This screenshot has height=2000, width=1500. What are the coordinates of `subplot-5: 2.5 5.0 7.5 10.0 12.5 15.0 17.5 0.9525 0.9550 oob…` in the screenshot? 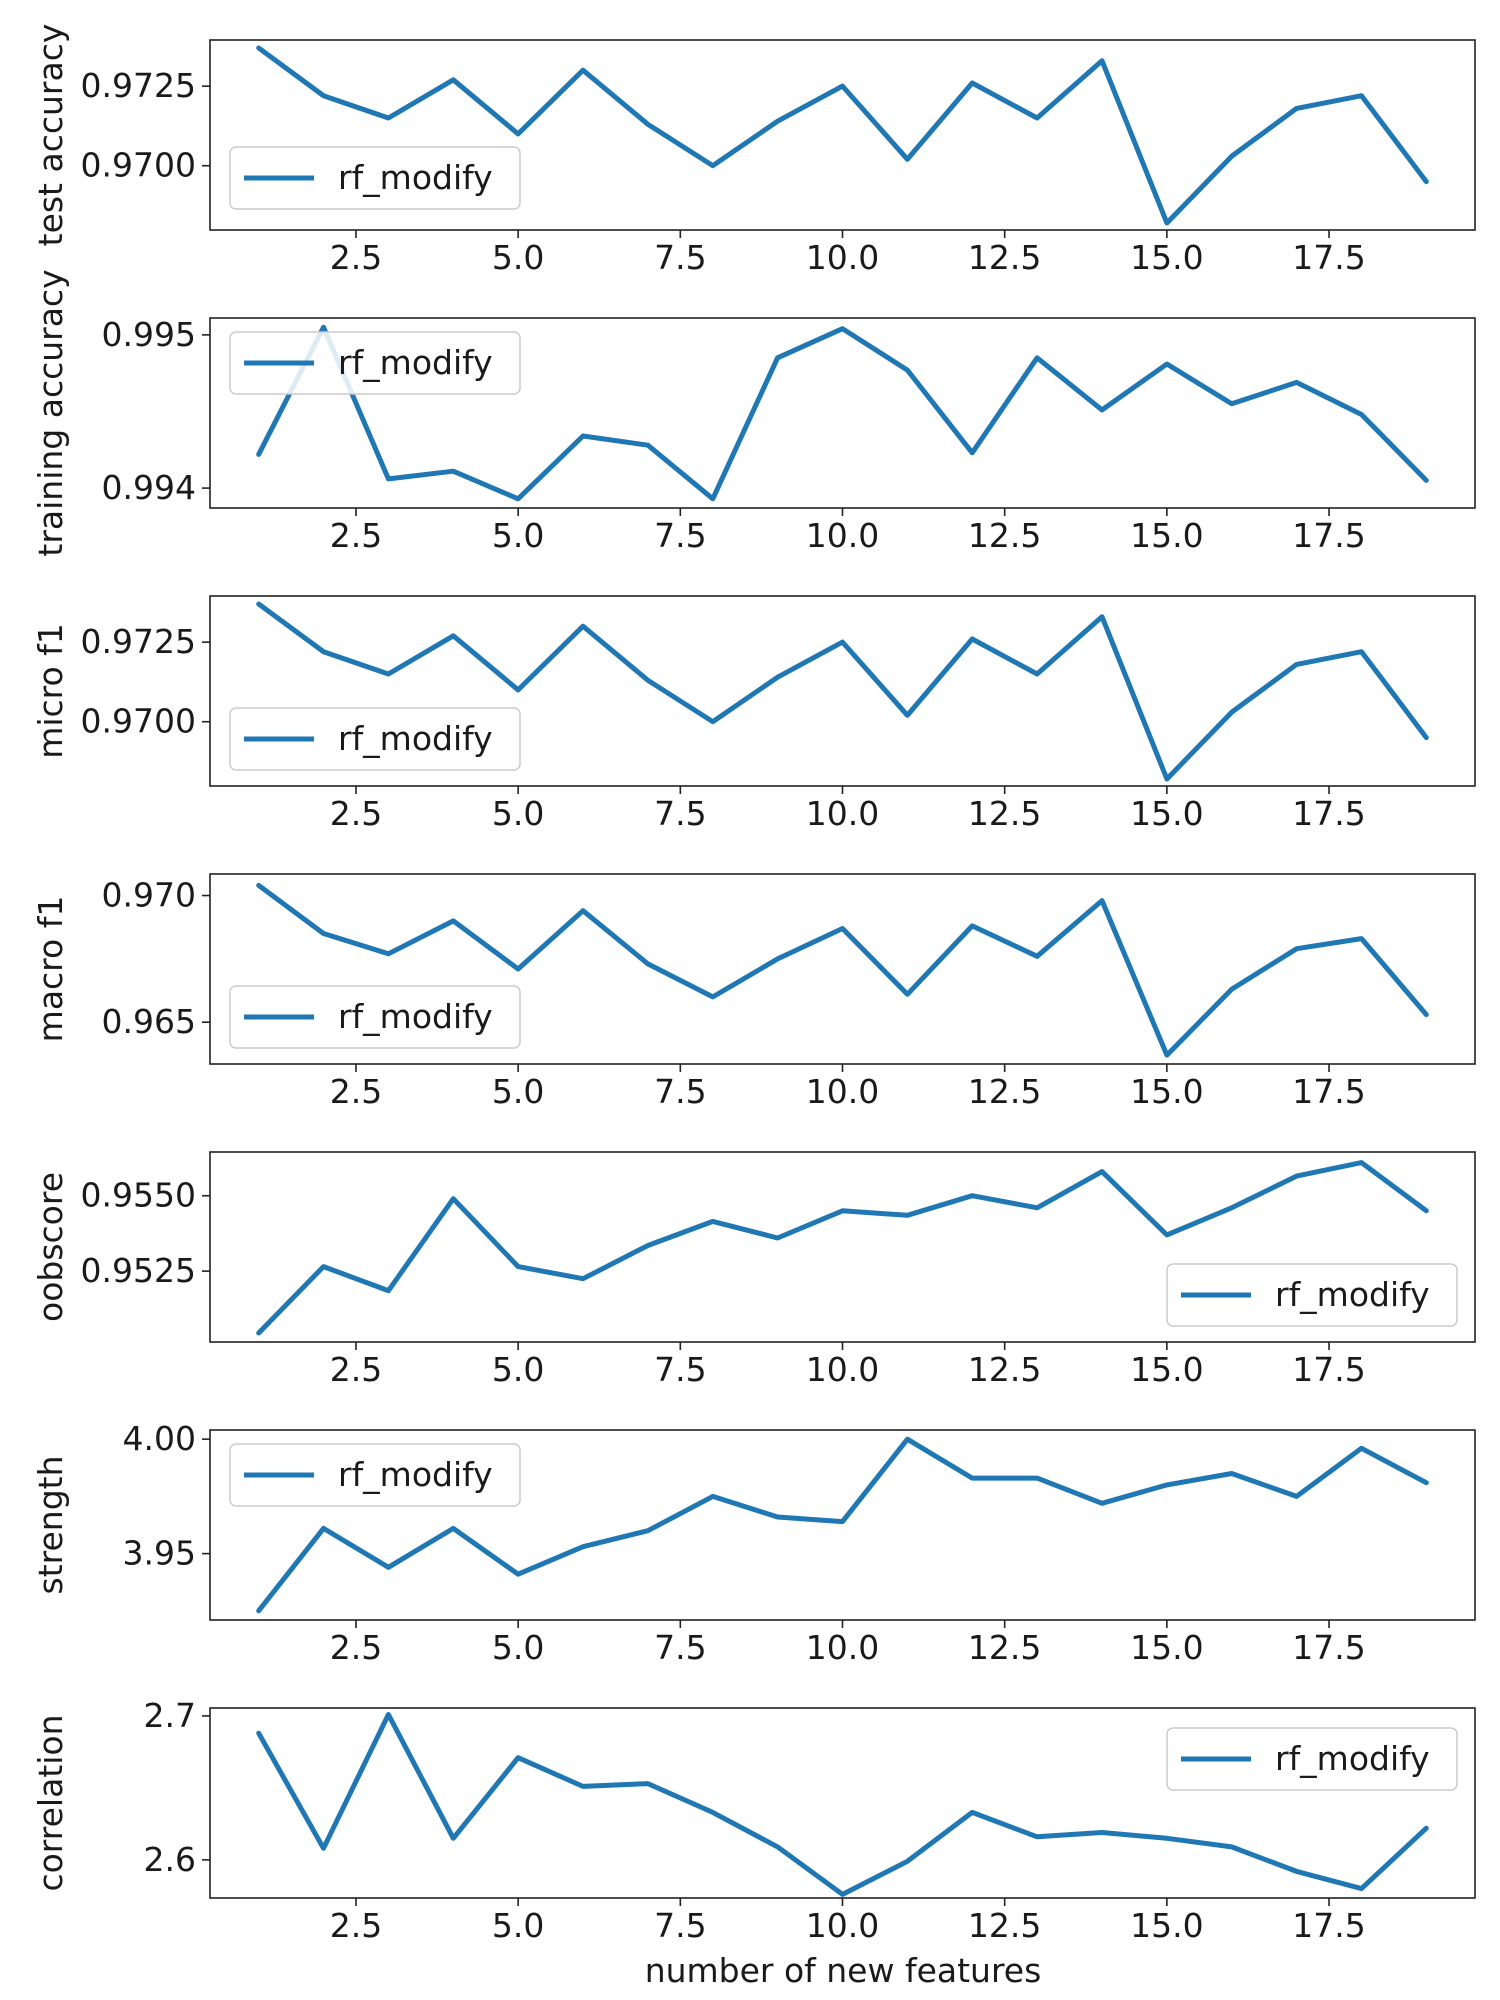 It's located at (753, 1270).